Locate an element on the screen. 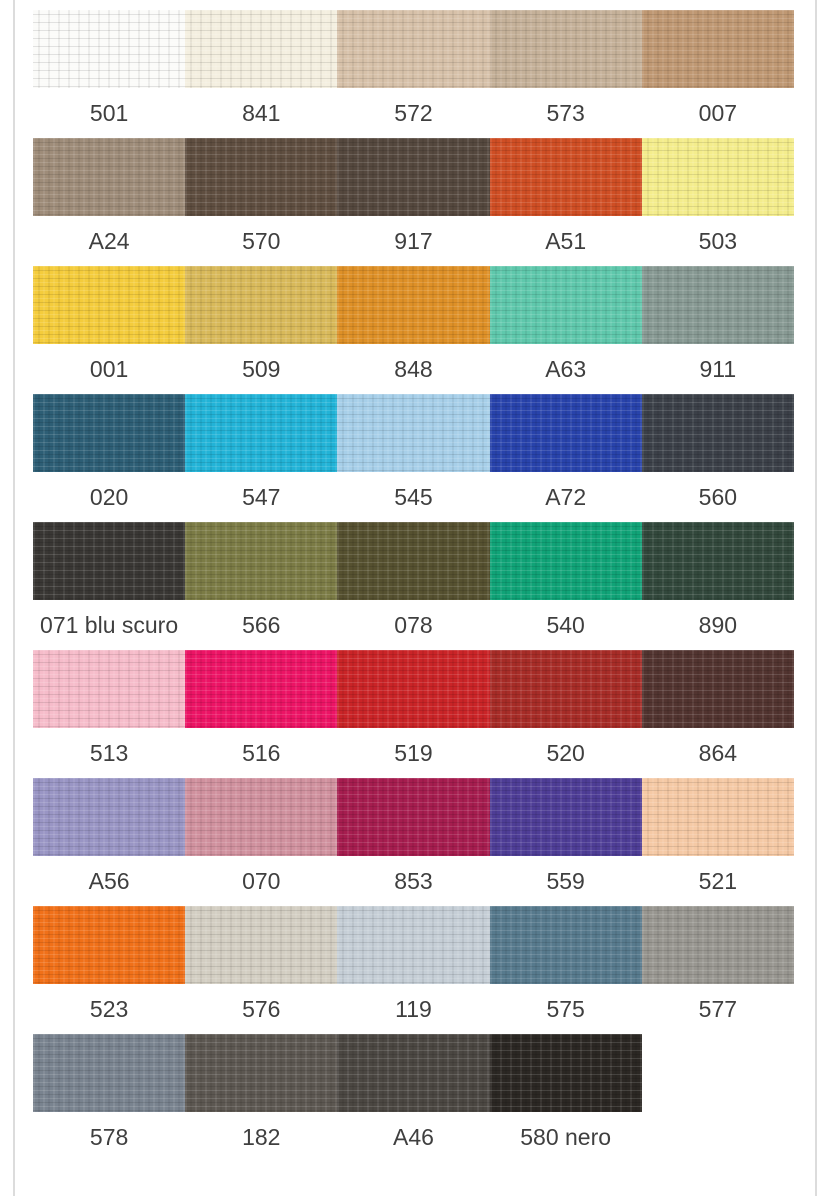 The width and height of the screenshot is (828, 1196). swatch-code-label: 071 blu scuro is located at coordinates (109, 625).